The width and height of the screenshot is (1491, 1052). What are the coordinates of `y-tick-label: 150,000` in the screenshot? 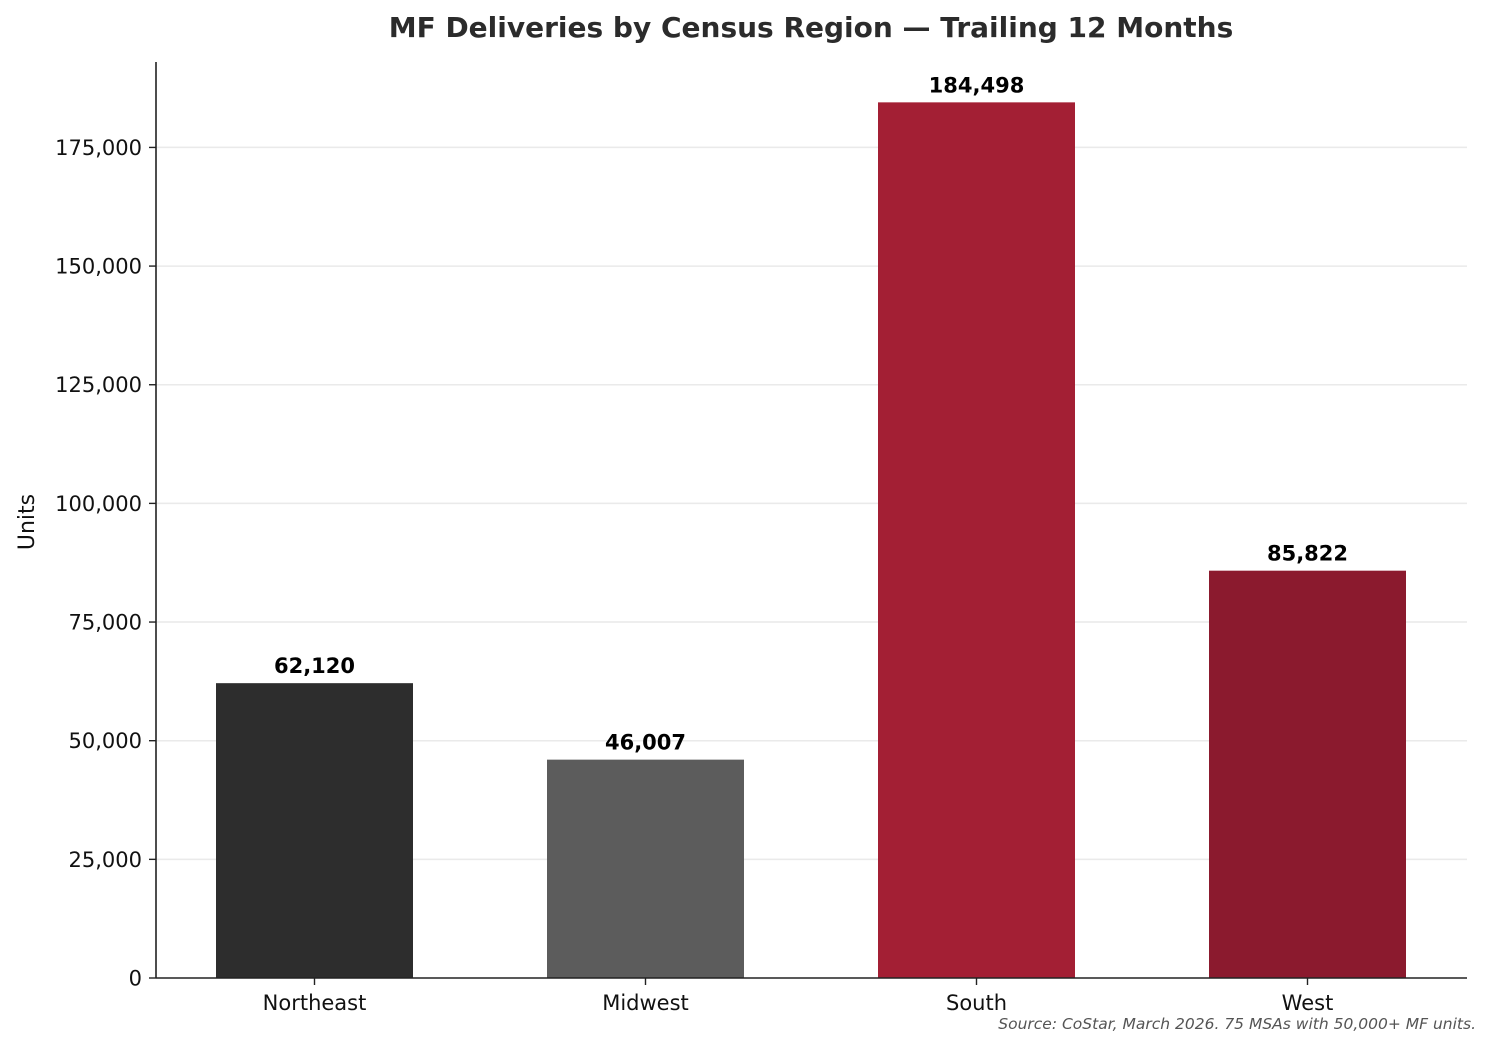 It's located at (98, 267).